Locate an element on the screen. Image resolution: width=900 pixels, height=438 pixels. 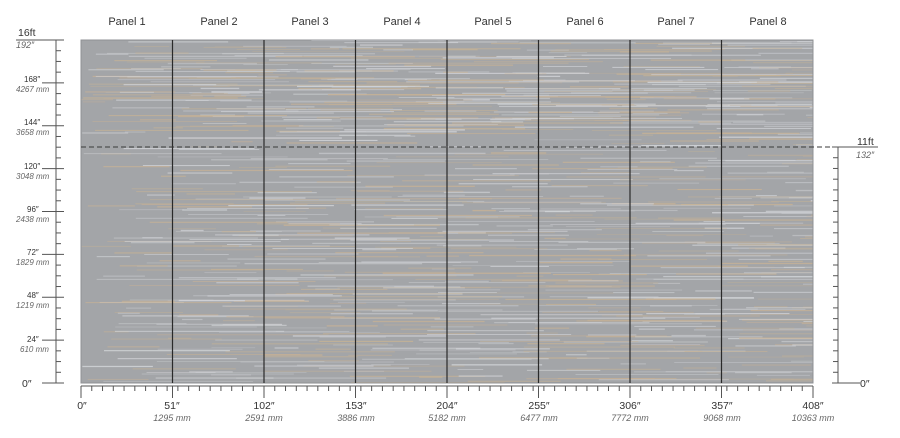
left-tick-mm-3658: 3658 mm is located at coordinates (33, 132).